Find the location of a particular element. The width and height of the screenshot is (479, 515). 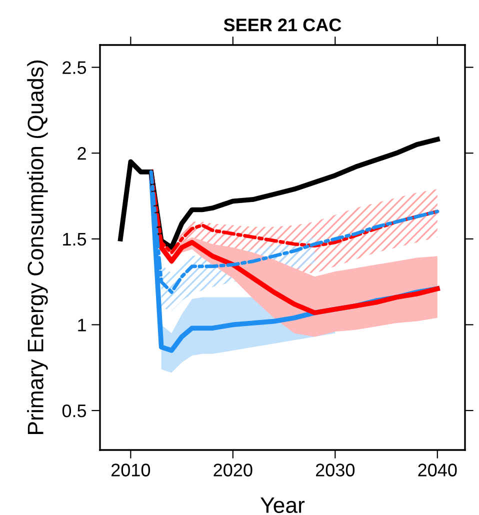

y-tick-label: 1.5 is located at coordinates (74, 239).